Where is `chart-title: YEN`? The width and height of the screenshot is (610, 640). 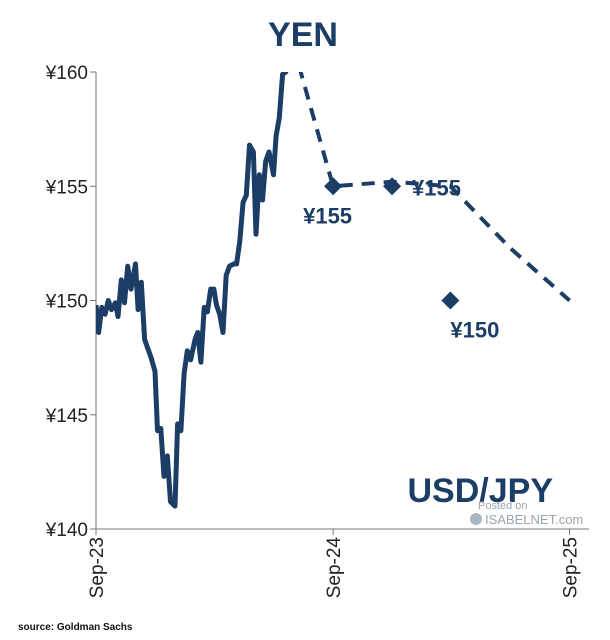
chart-title: YEN is located at coordinates (303, 35).